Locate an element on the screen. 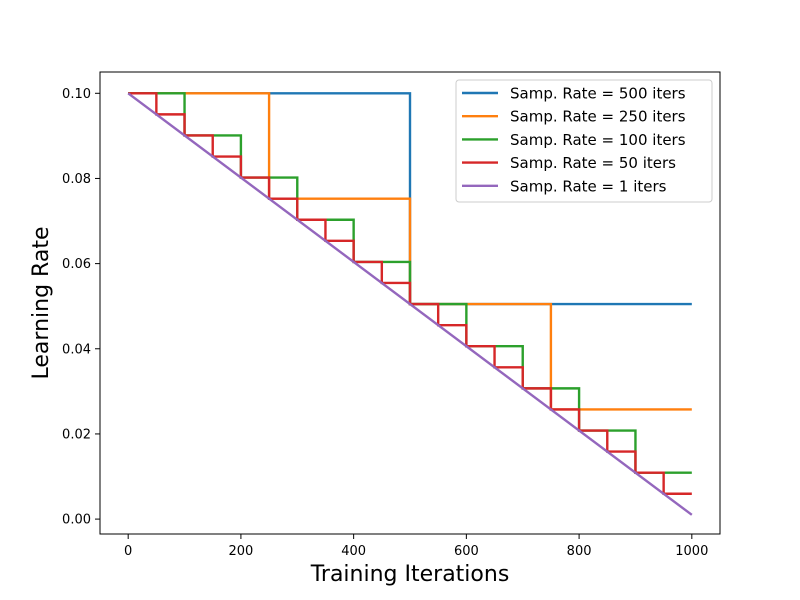 This screenshot has width=800, height=600. y-axis: 0.00 0.02 0.04 0.06 0.08 0.10 is located at coordinates (81, 307).